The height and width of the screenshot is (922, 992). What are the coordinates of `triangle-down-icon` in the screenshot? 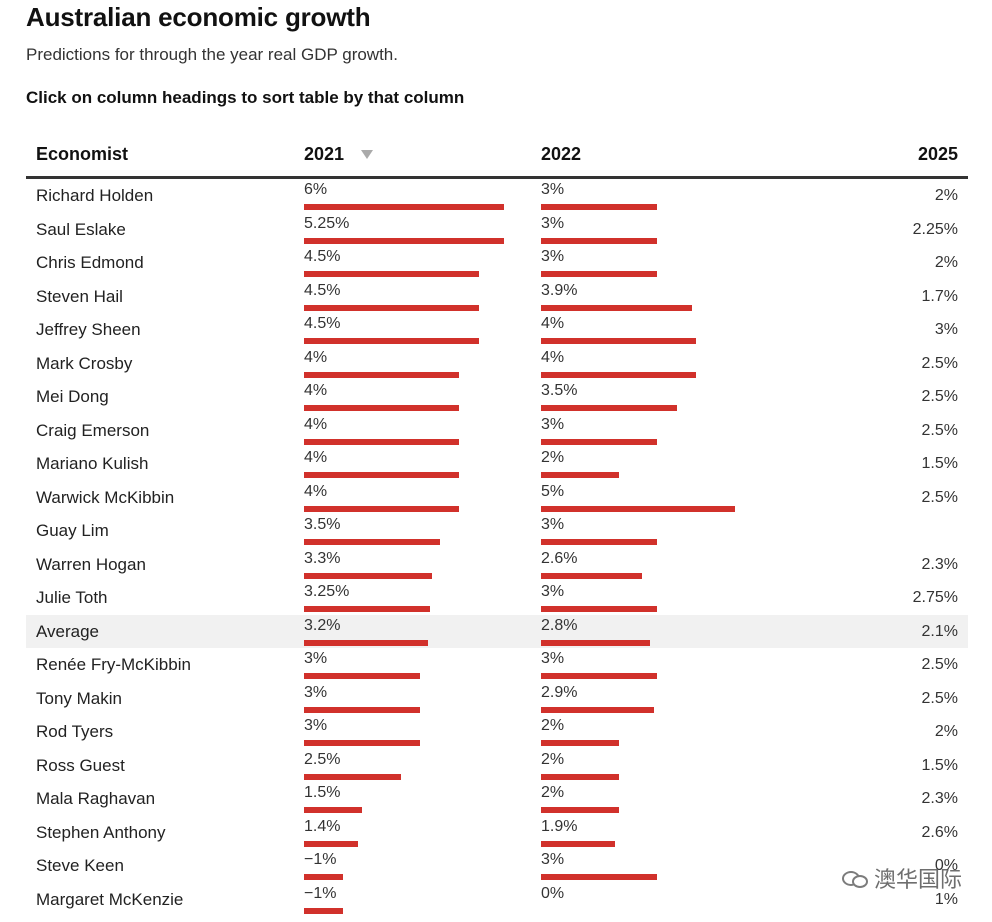 It's located at (367, 154).